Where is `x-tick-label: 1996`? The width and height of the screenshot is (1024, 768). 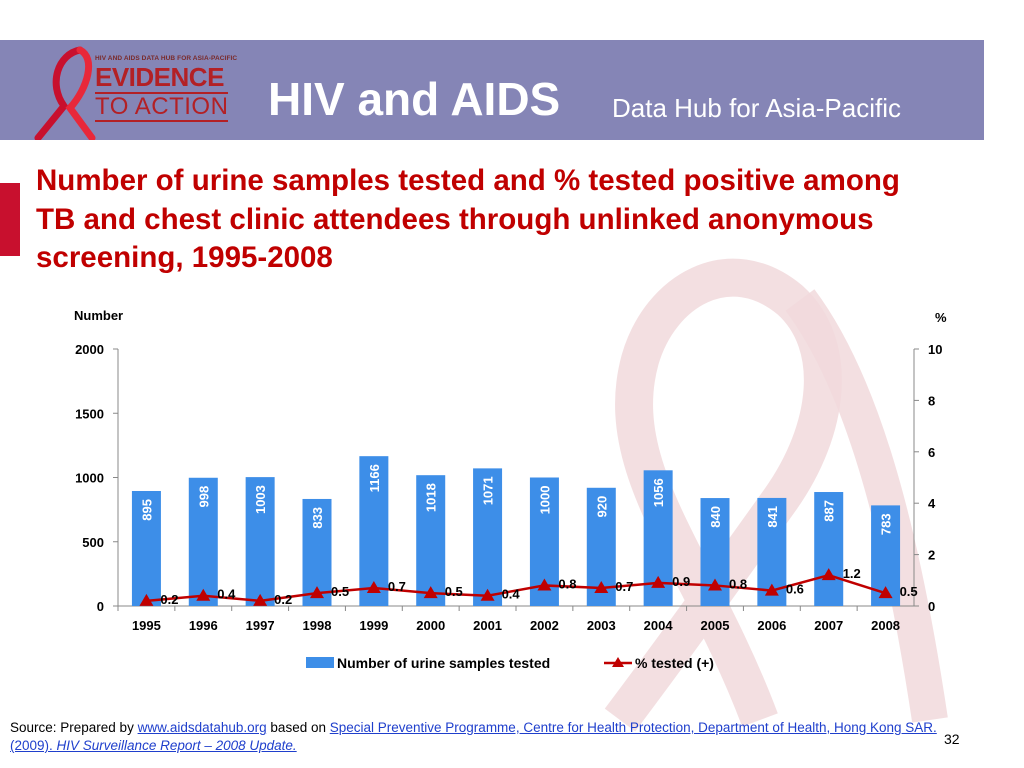
x-tick-label: 1996 is located at coordinates (203, 625).